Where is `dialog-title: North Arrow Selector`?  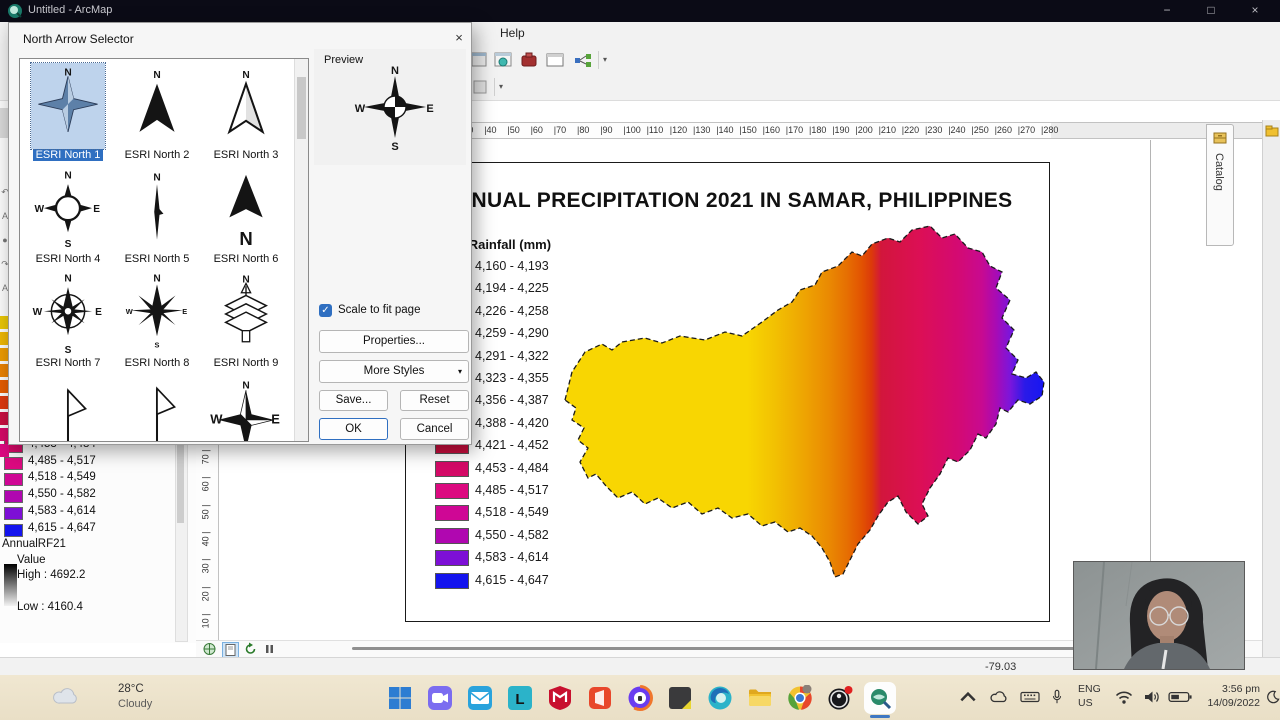 dialog-title: North Arrow Selector is located at coordinates (78, 39).